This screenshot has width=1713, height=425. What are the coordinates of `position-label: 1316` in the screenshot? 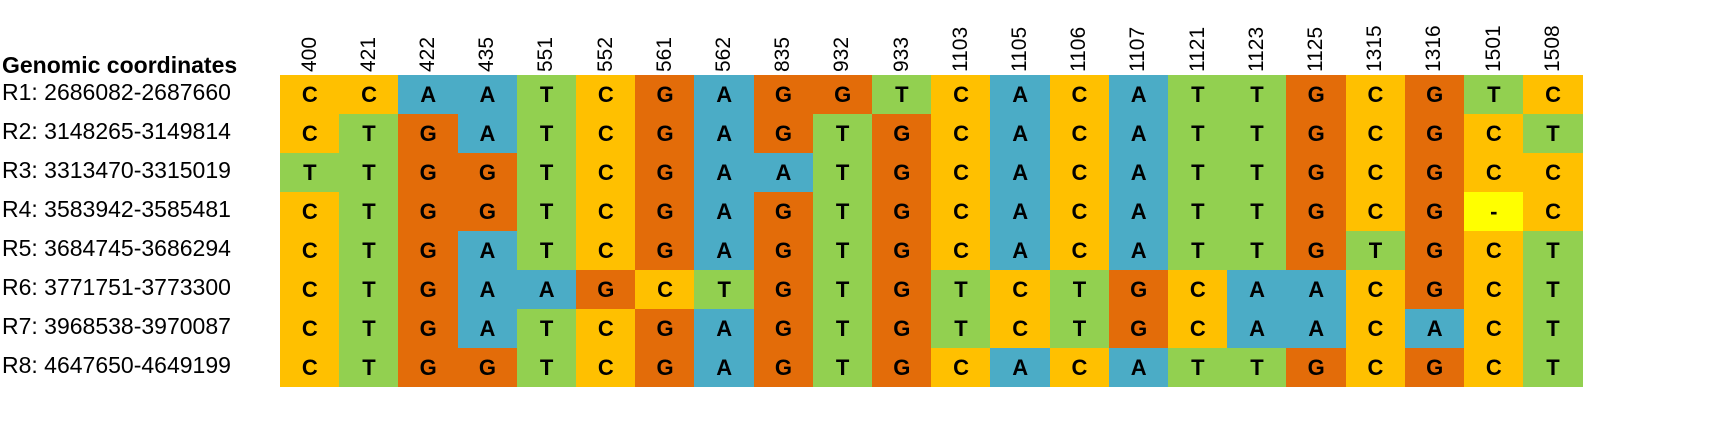 It's located at (1434, 40).